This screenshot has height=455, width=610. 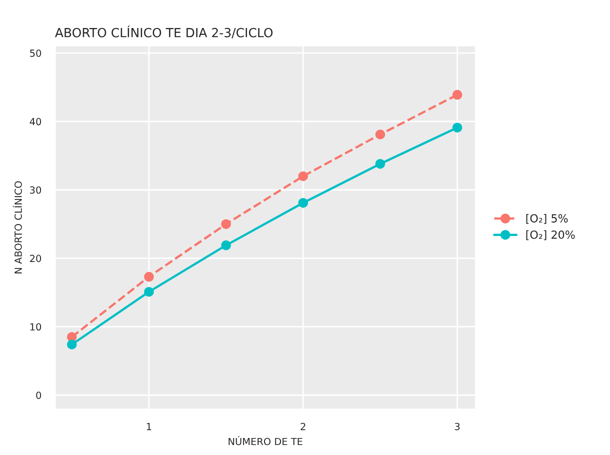 What do you see at coordinates (36, 327) in the screenshot?
I see `y-tick-label: 10` at bounding box center [36, 327].